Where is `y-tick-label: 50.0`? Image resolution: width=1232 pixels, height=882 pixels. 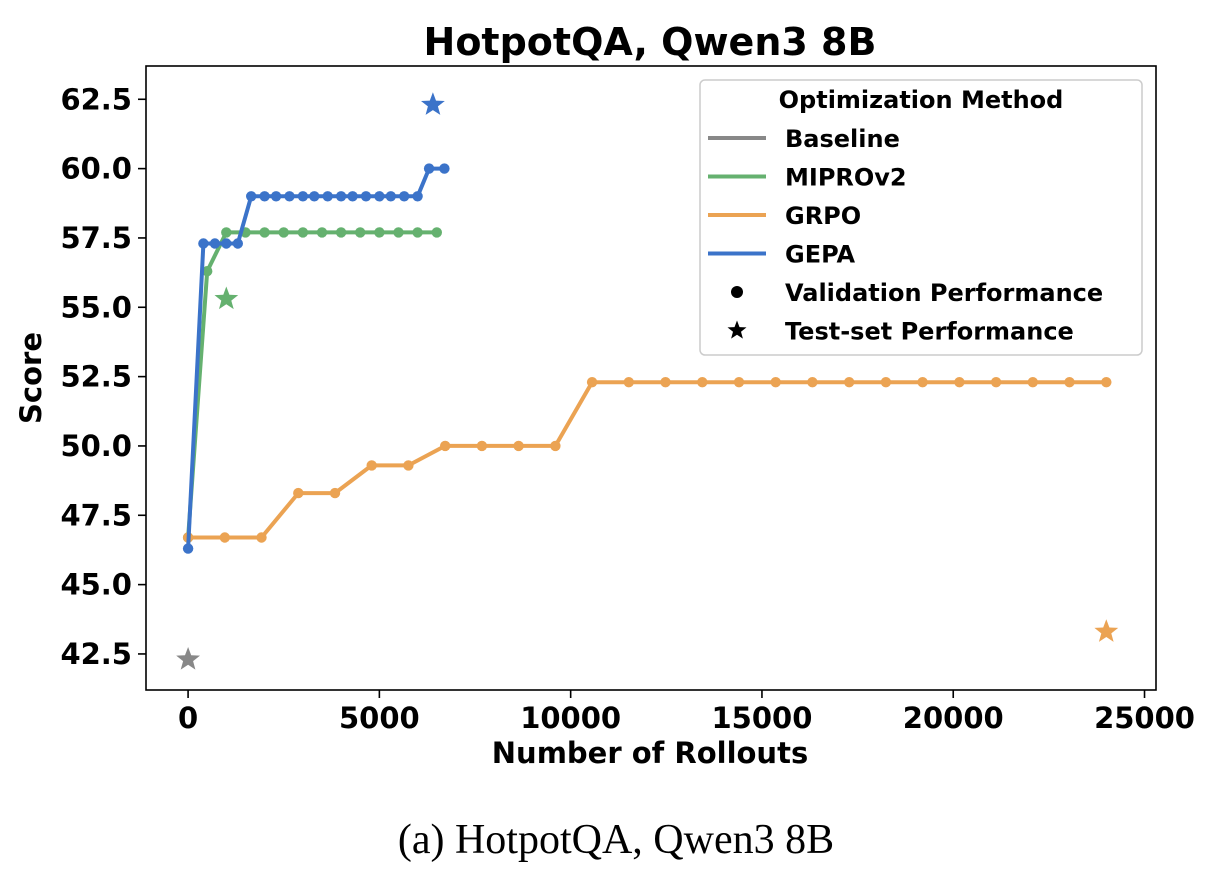
y-tick-label: 50.0 is located at coordinates (96, 446).